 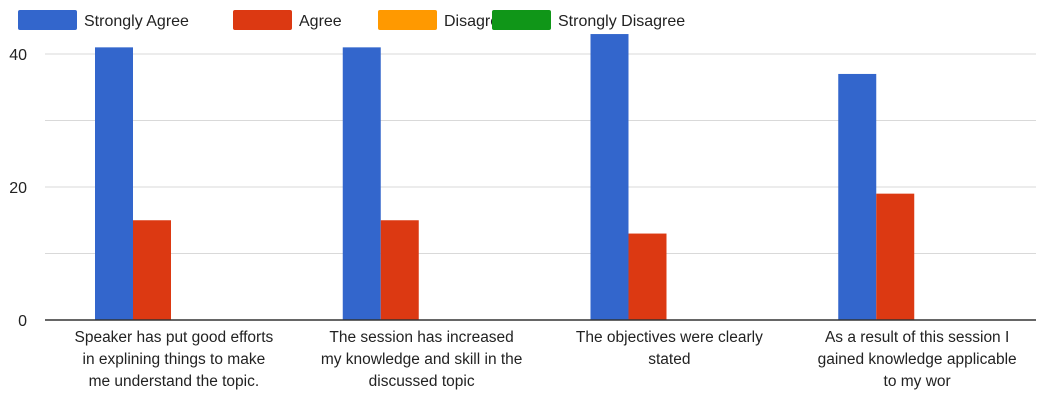 I want to click on legend-label: Strongly Agree, so click(x=136, y=21).